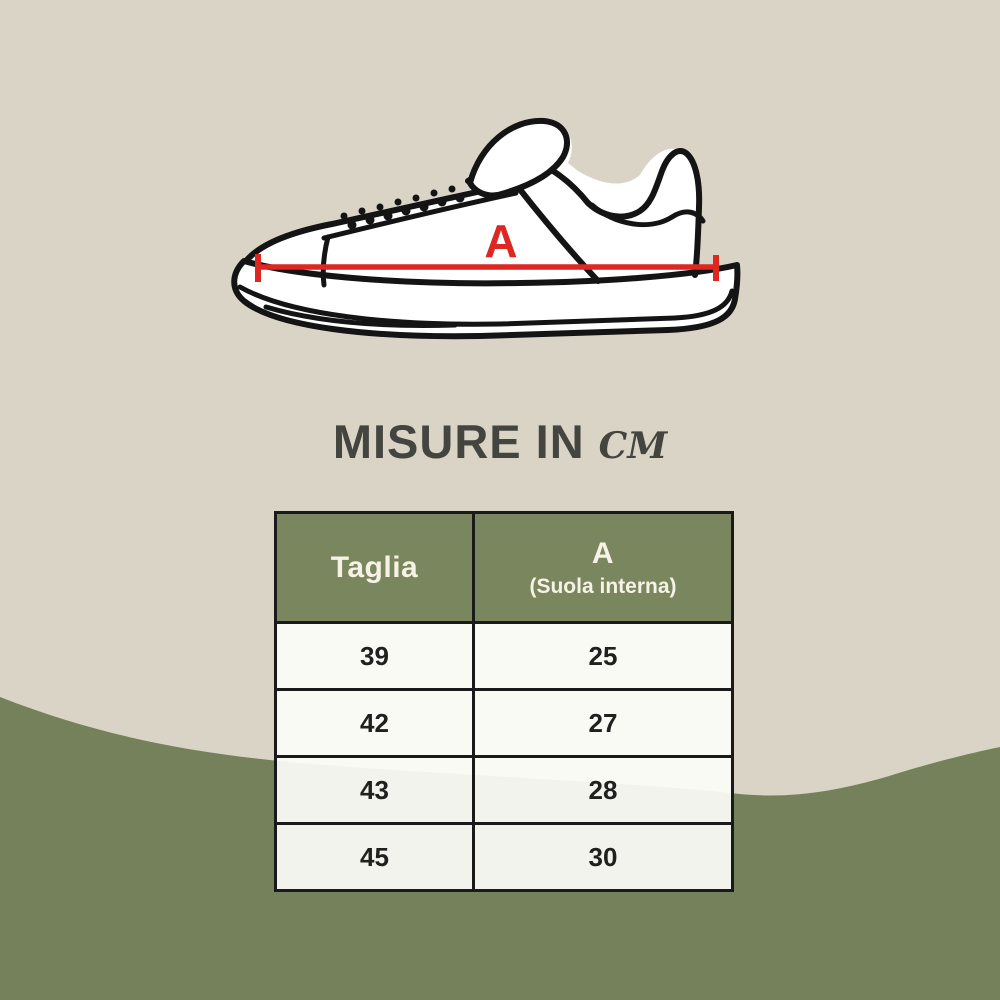 This screenshot has height=1000, width=1000. I want to click on sneaker-diagram: A, so click(486, 228).